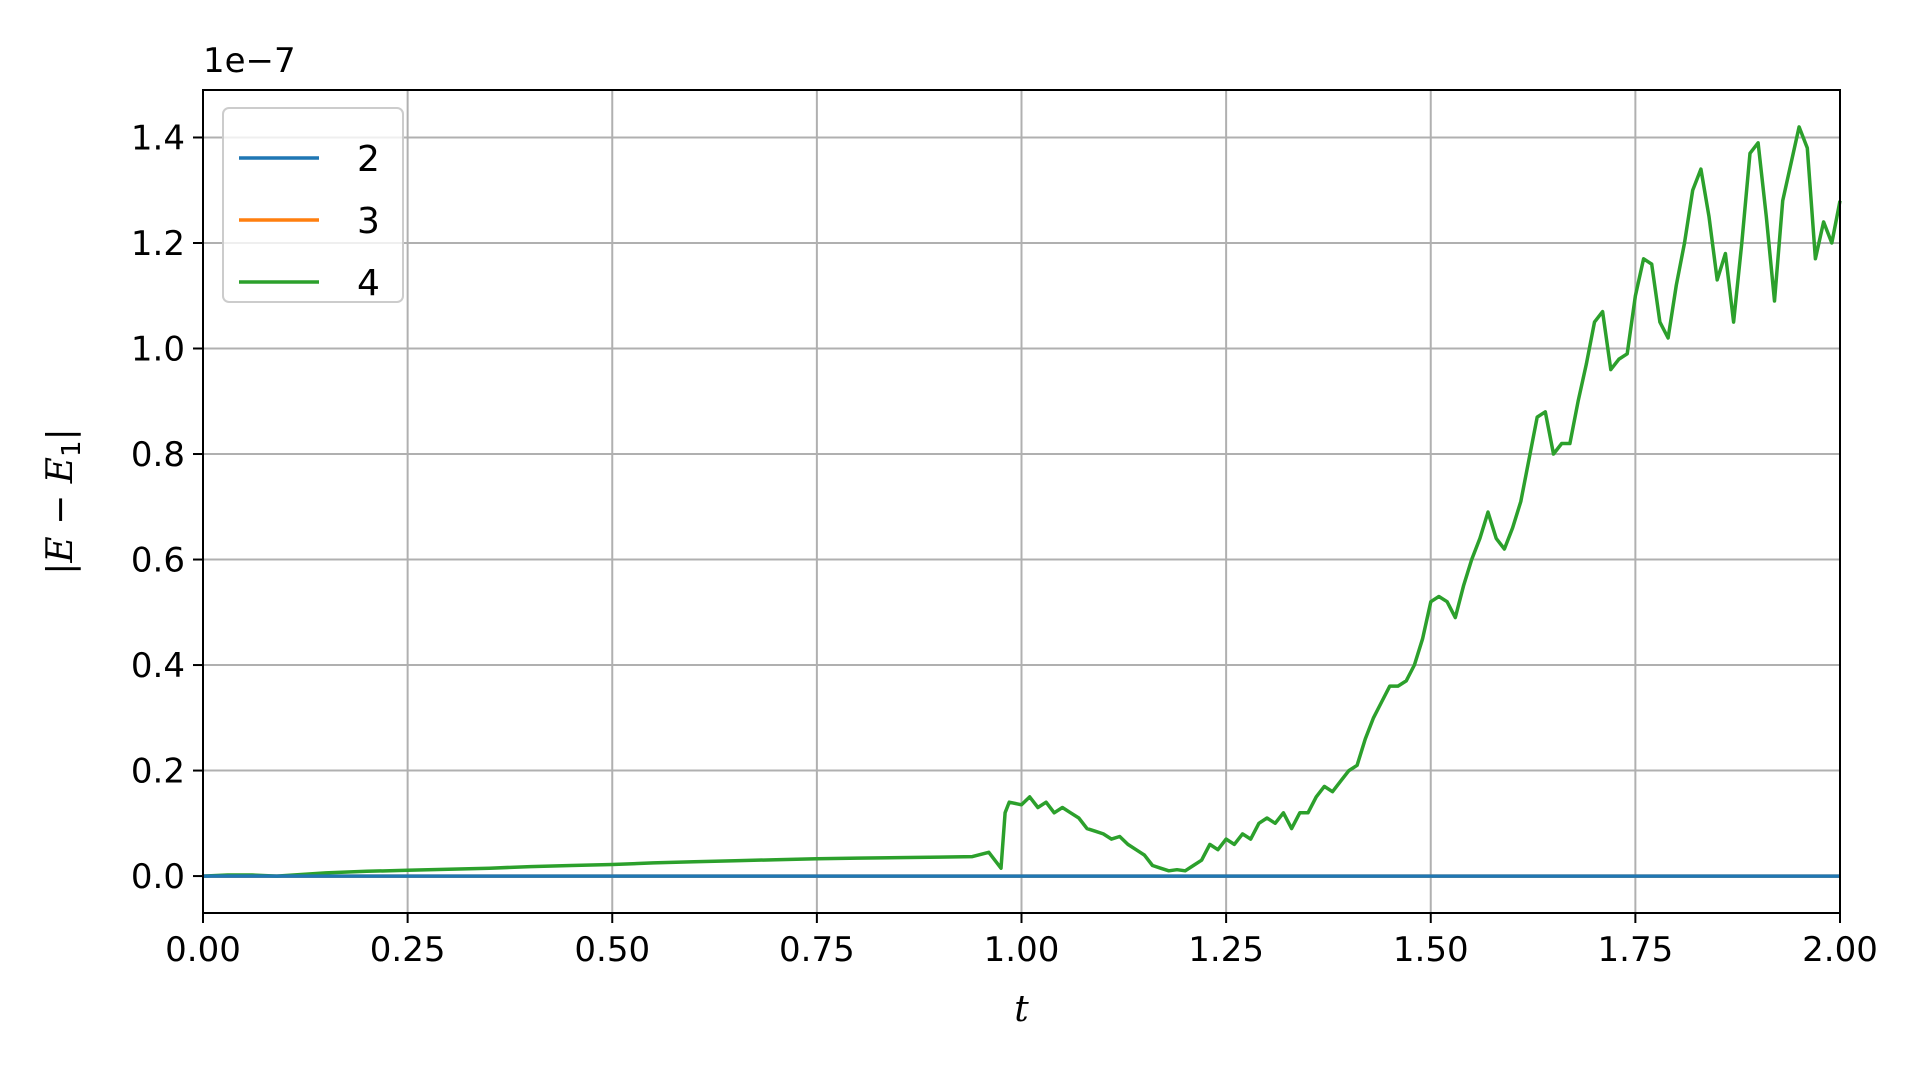 Image resolution: width=1920 pixels, height=1080 pixels. I want to click on x-axis-label: t, so click(1021, 1009).